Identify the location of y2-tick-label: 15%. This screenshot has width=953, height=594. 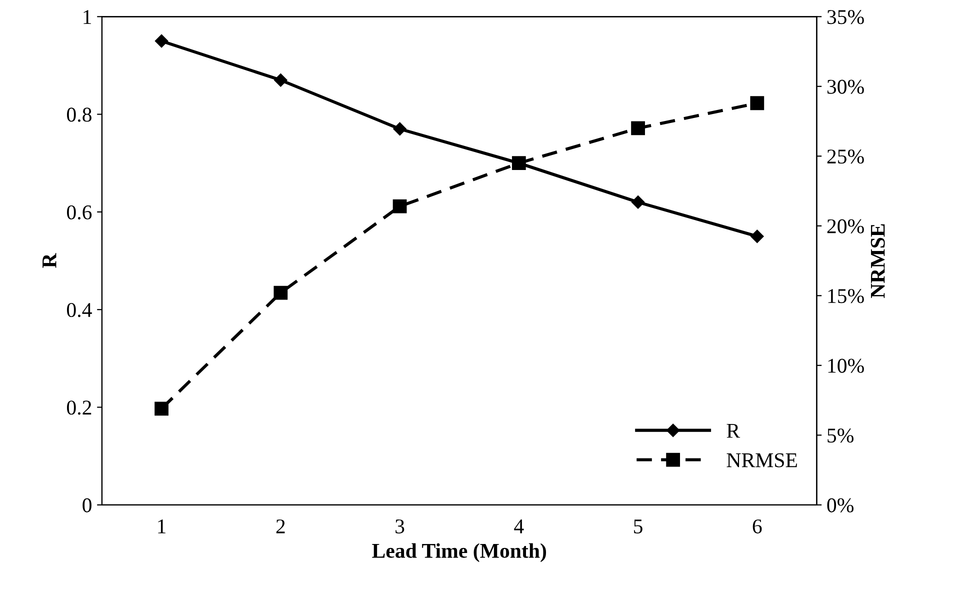
(846, 296).